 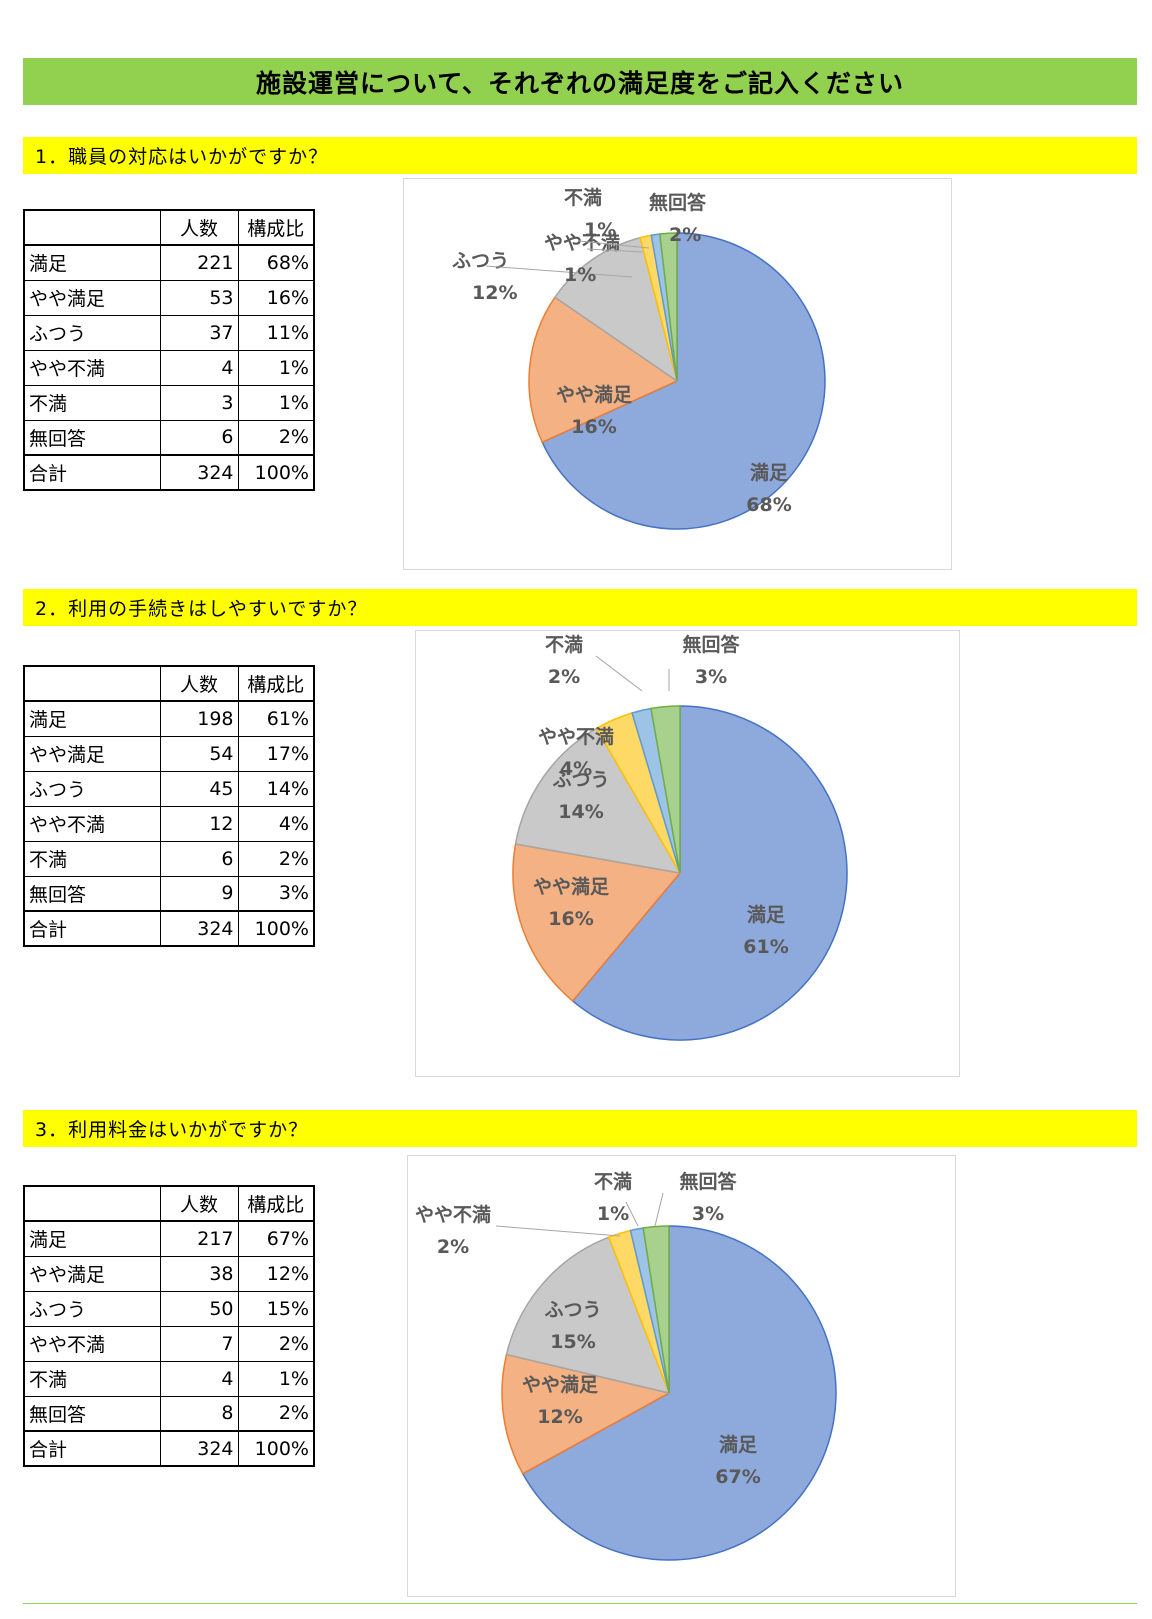 I want to click on row-count: 50, so click(x=199, y=1308).